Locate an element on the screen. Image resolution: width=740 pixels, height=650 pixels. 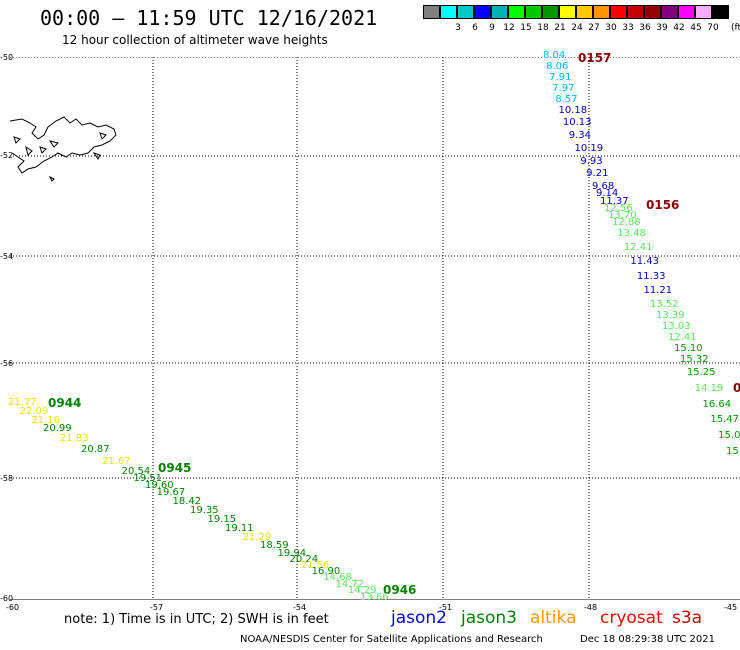
satellite-legend-item: cryosat is located at coordinates (631, 618).